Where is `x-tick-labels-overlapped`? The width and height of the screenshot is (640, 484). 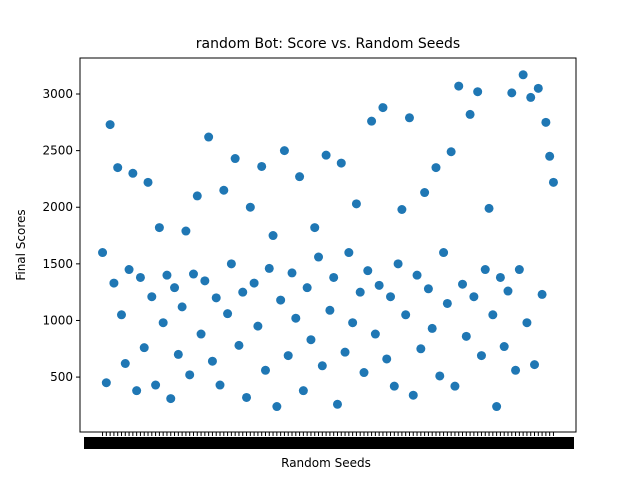
x-tick-labels-overlapped is located at coordinates (329, 443).